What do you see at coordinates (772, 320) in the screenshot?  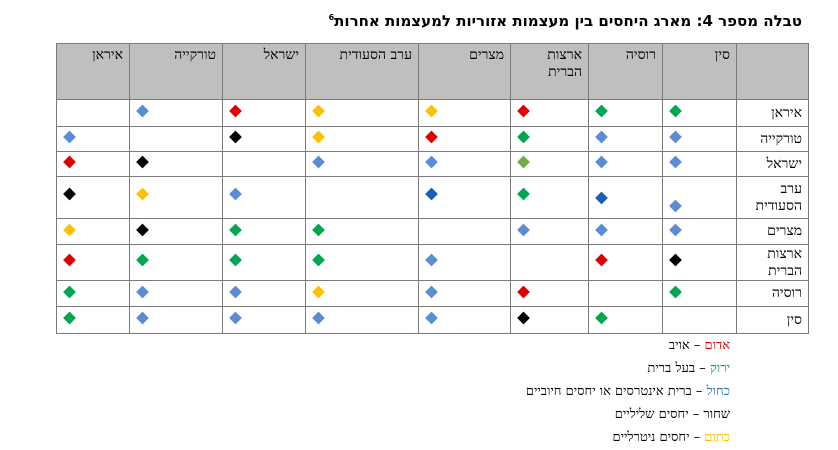 I see `row-header: סין` at bounding box center [772, 320].